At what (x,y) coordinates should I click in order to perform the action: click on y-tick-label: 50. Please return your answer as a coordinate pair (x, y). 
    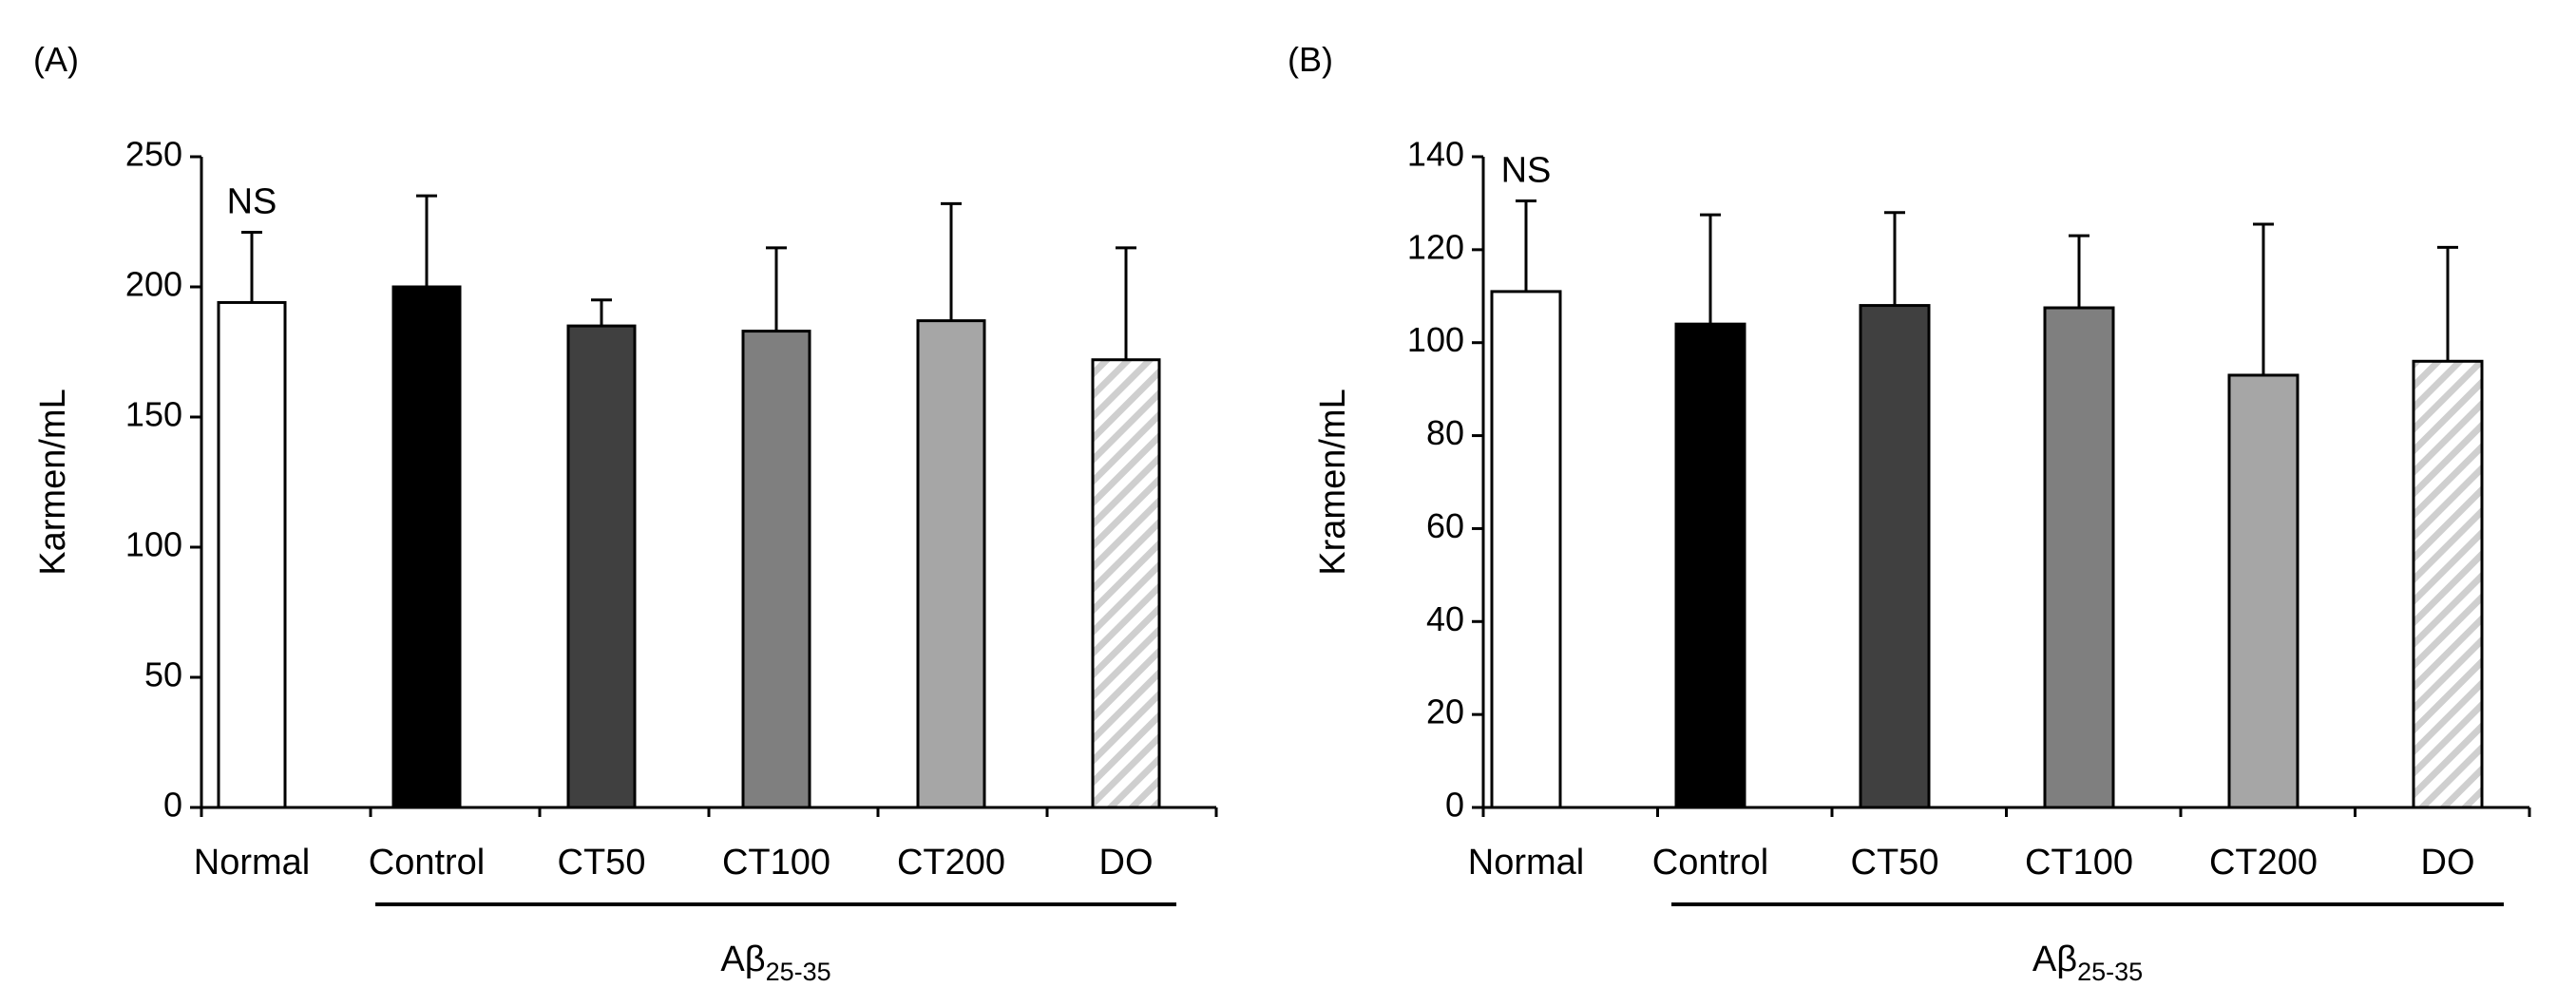
    Looking at the image, I should click on (163, 674).